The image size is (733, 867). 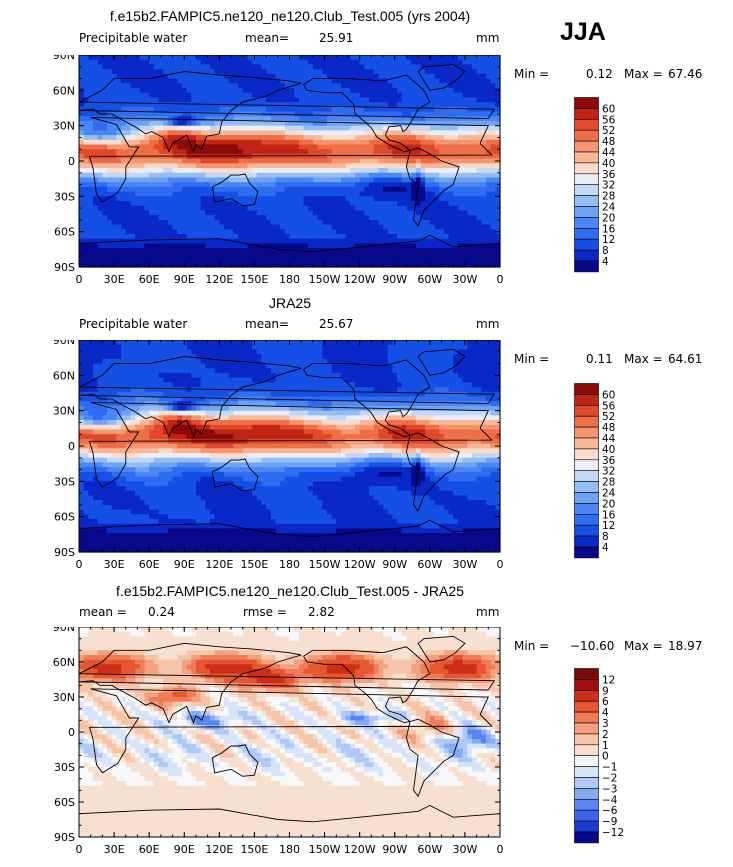 I want to click on x-tick-label: 90W, so click(x=394, y=564).